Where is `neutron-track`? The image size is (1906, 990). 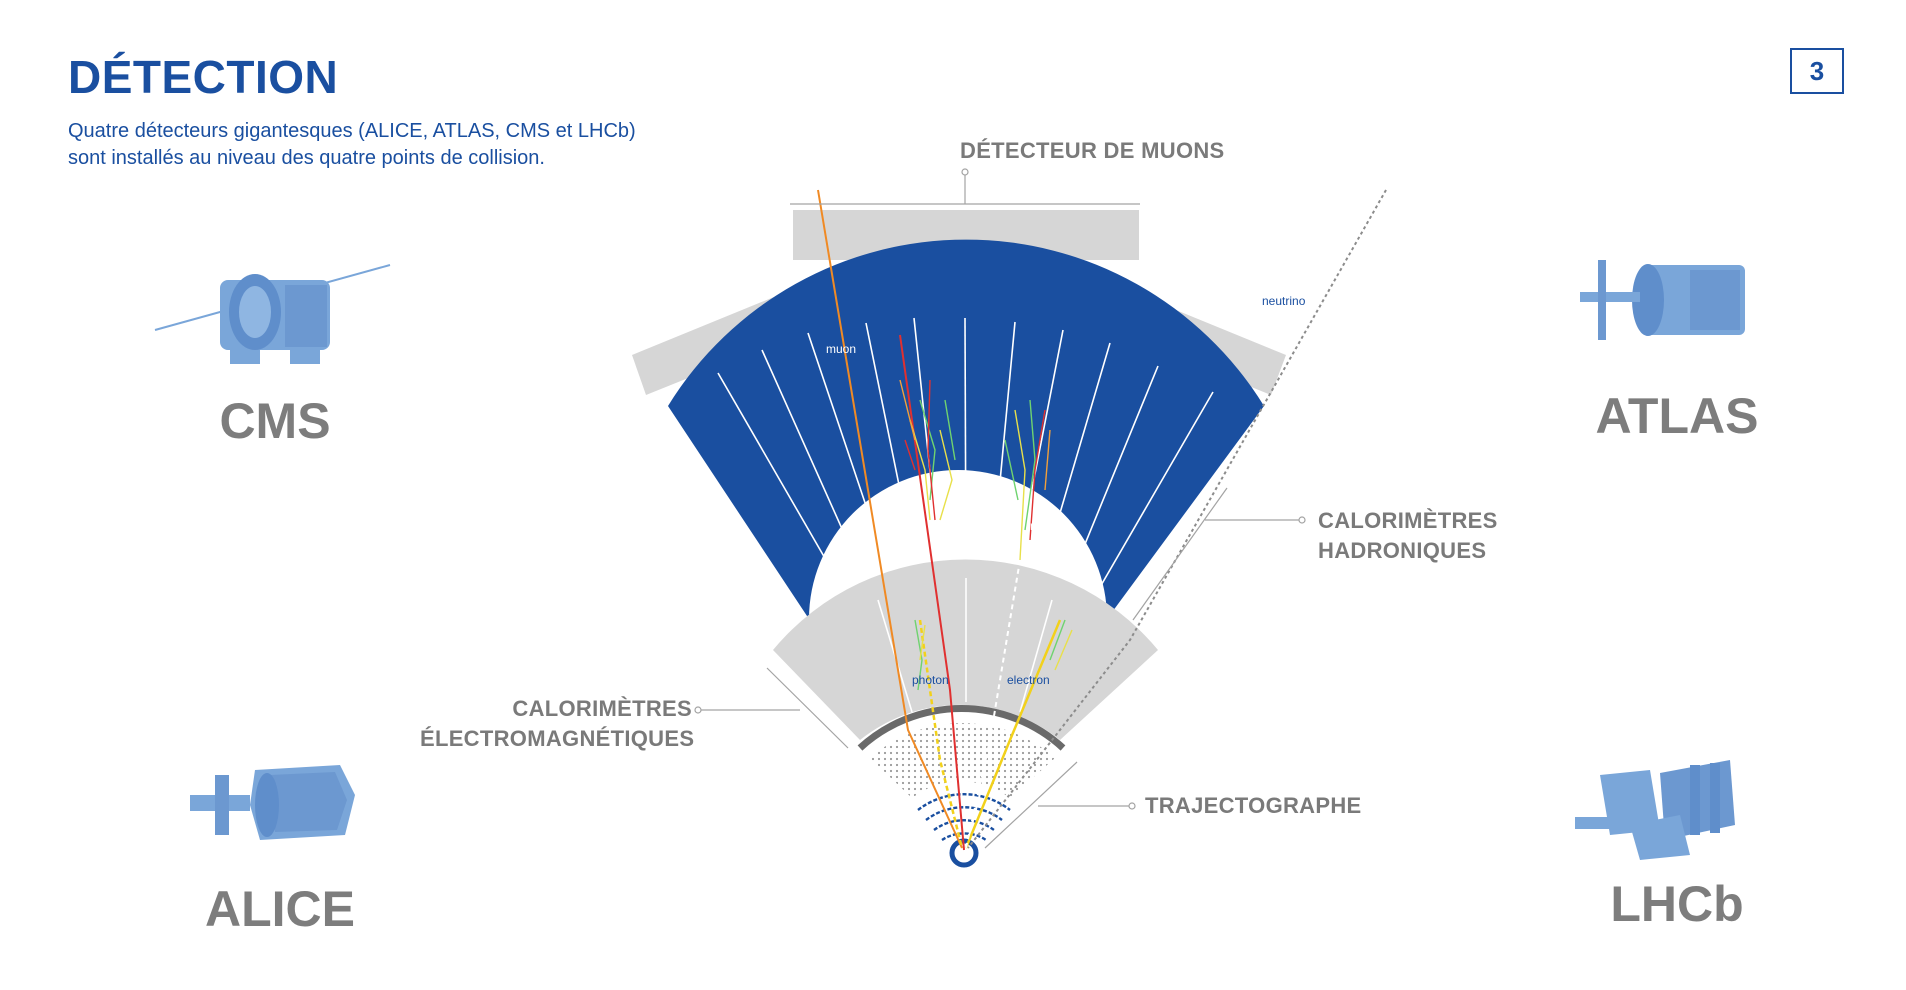
neutron-track is located at coordinates (993, 704).